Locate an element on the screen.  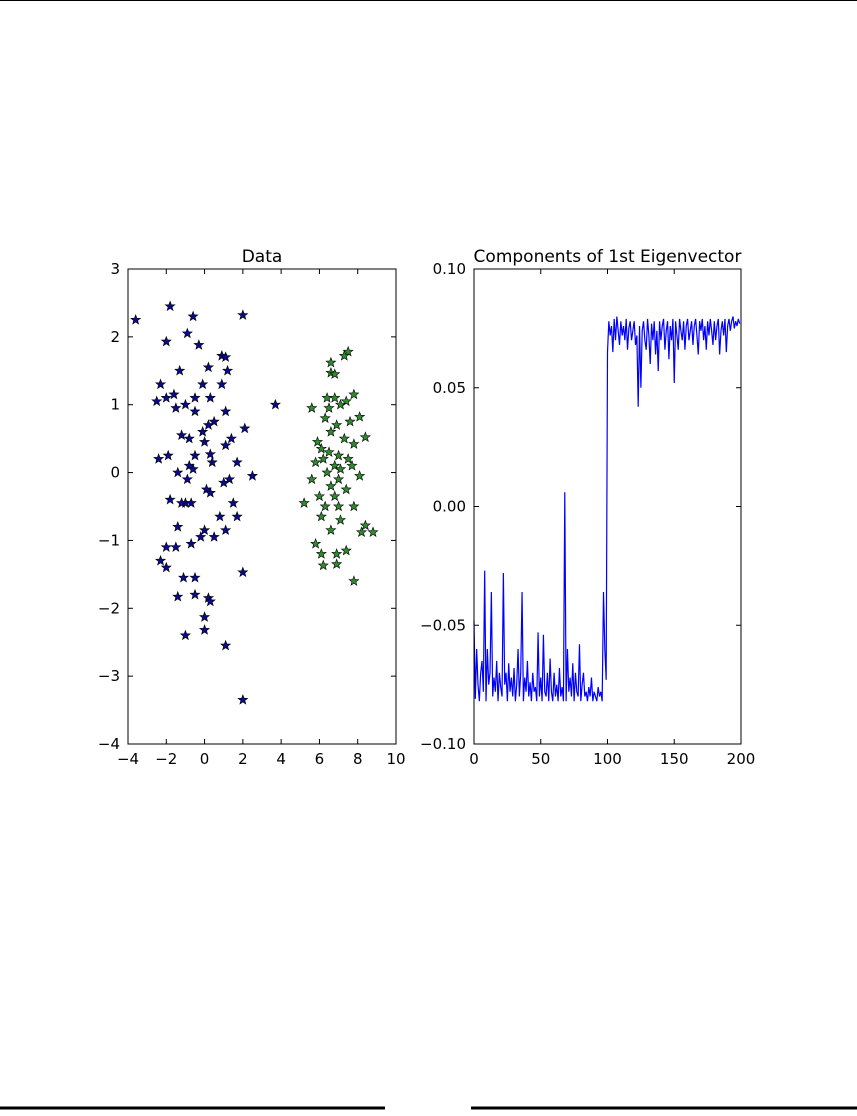
x-tick-label: 50 is located at coordinates (540, 759).